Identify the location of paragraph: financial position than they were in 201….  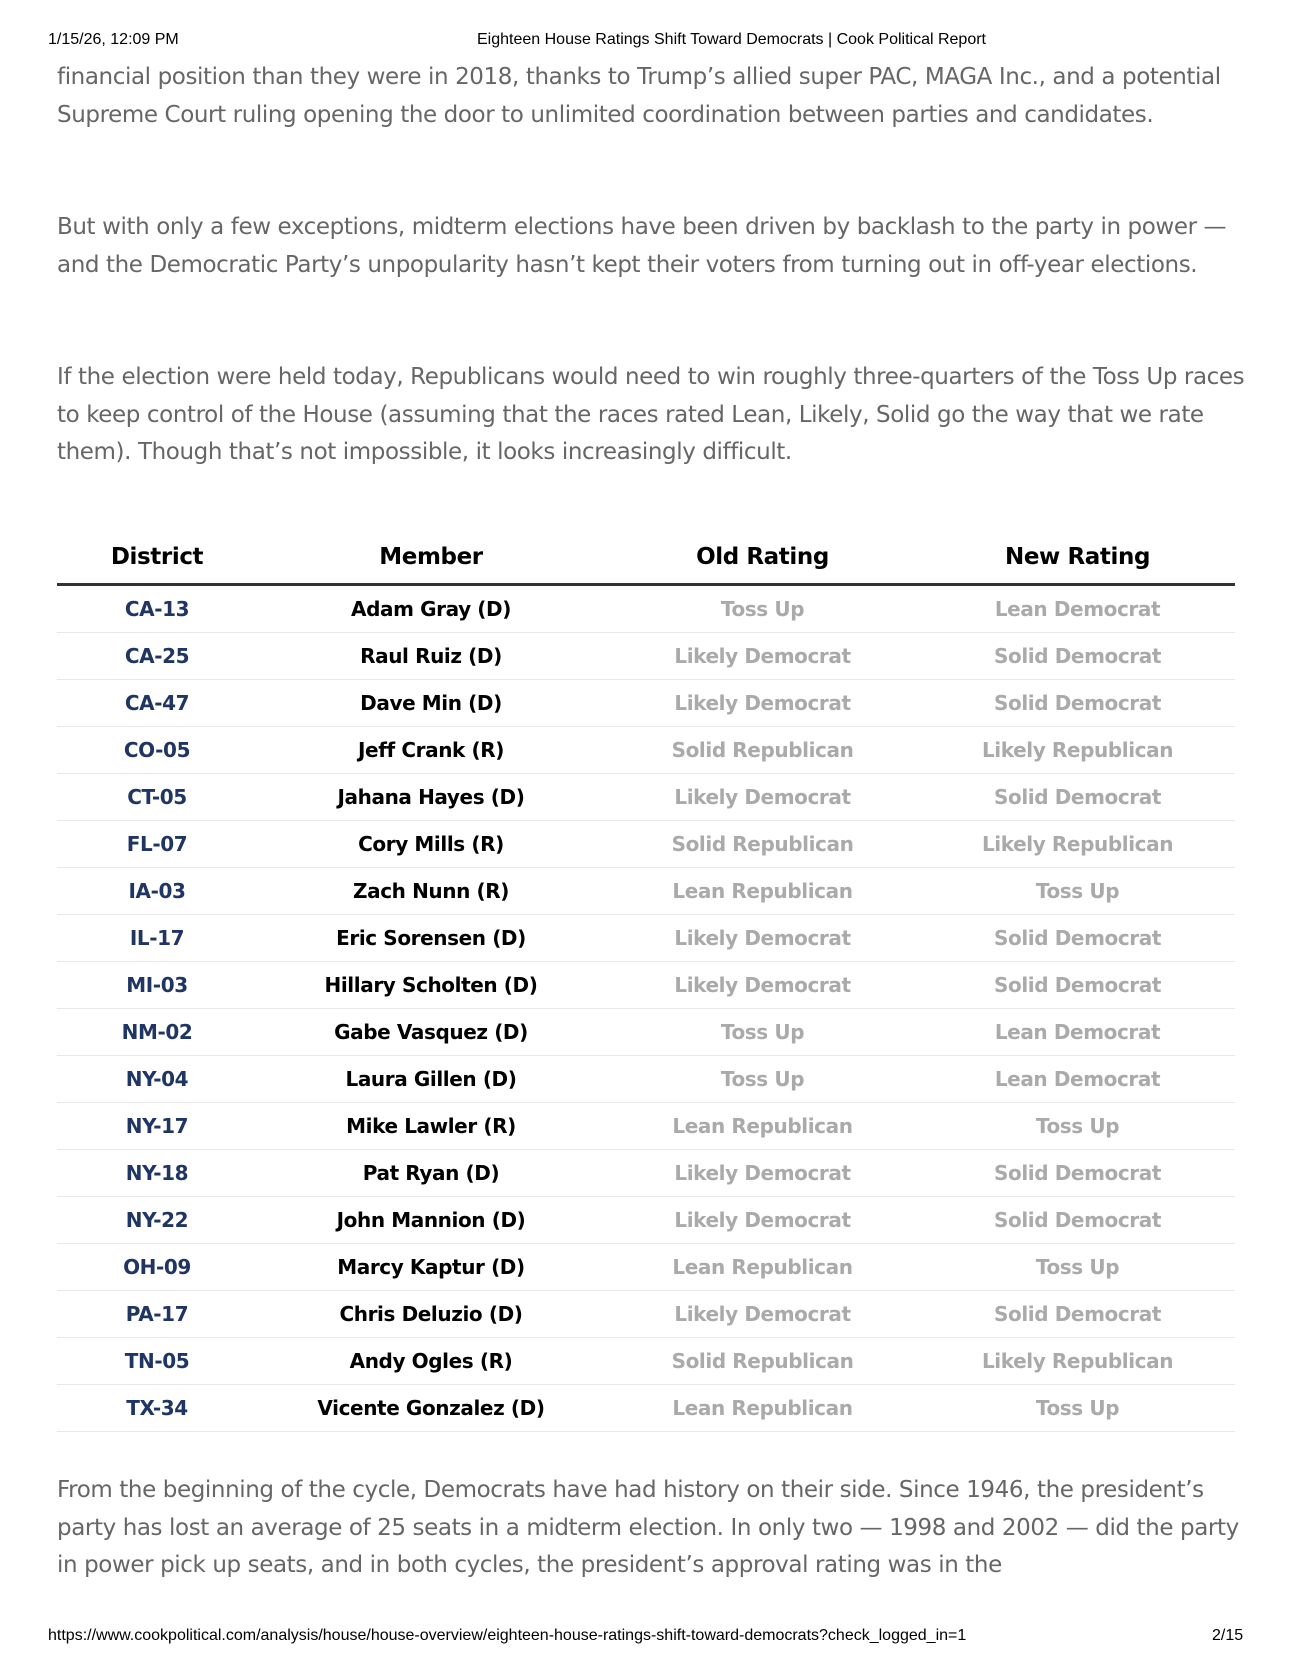
(639, 96).